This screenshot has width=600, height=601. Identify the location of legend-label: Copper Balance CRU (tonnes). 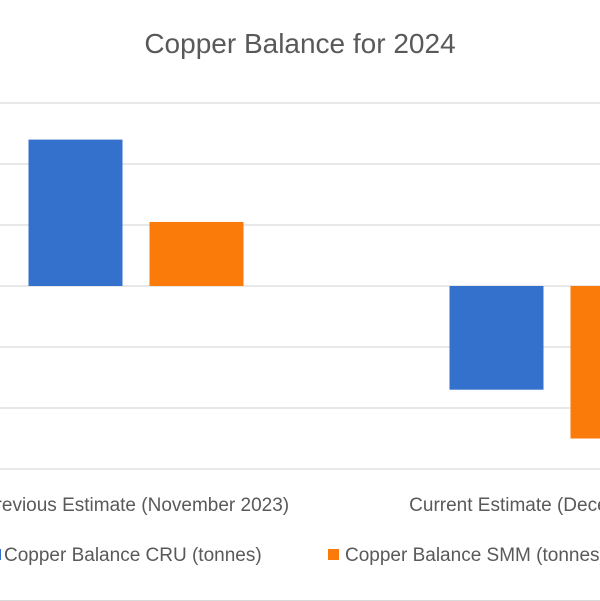
(133, 555).